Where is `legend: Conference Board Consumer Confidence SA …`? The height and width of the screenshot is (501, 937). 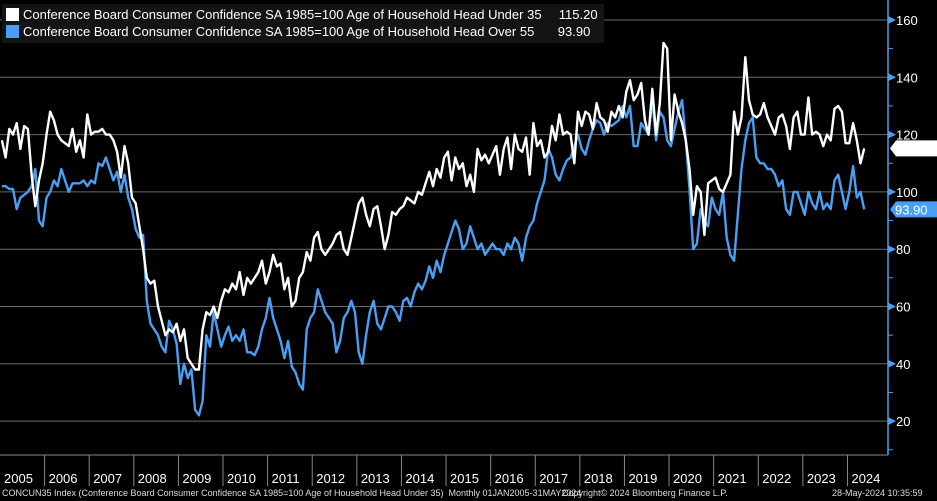
legend: Conference Board Consumer Confidence SA … is located at coordinates (303, 23).